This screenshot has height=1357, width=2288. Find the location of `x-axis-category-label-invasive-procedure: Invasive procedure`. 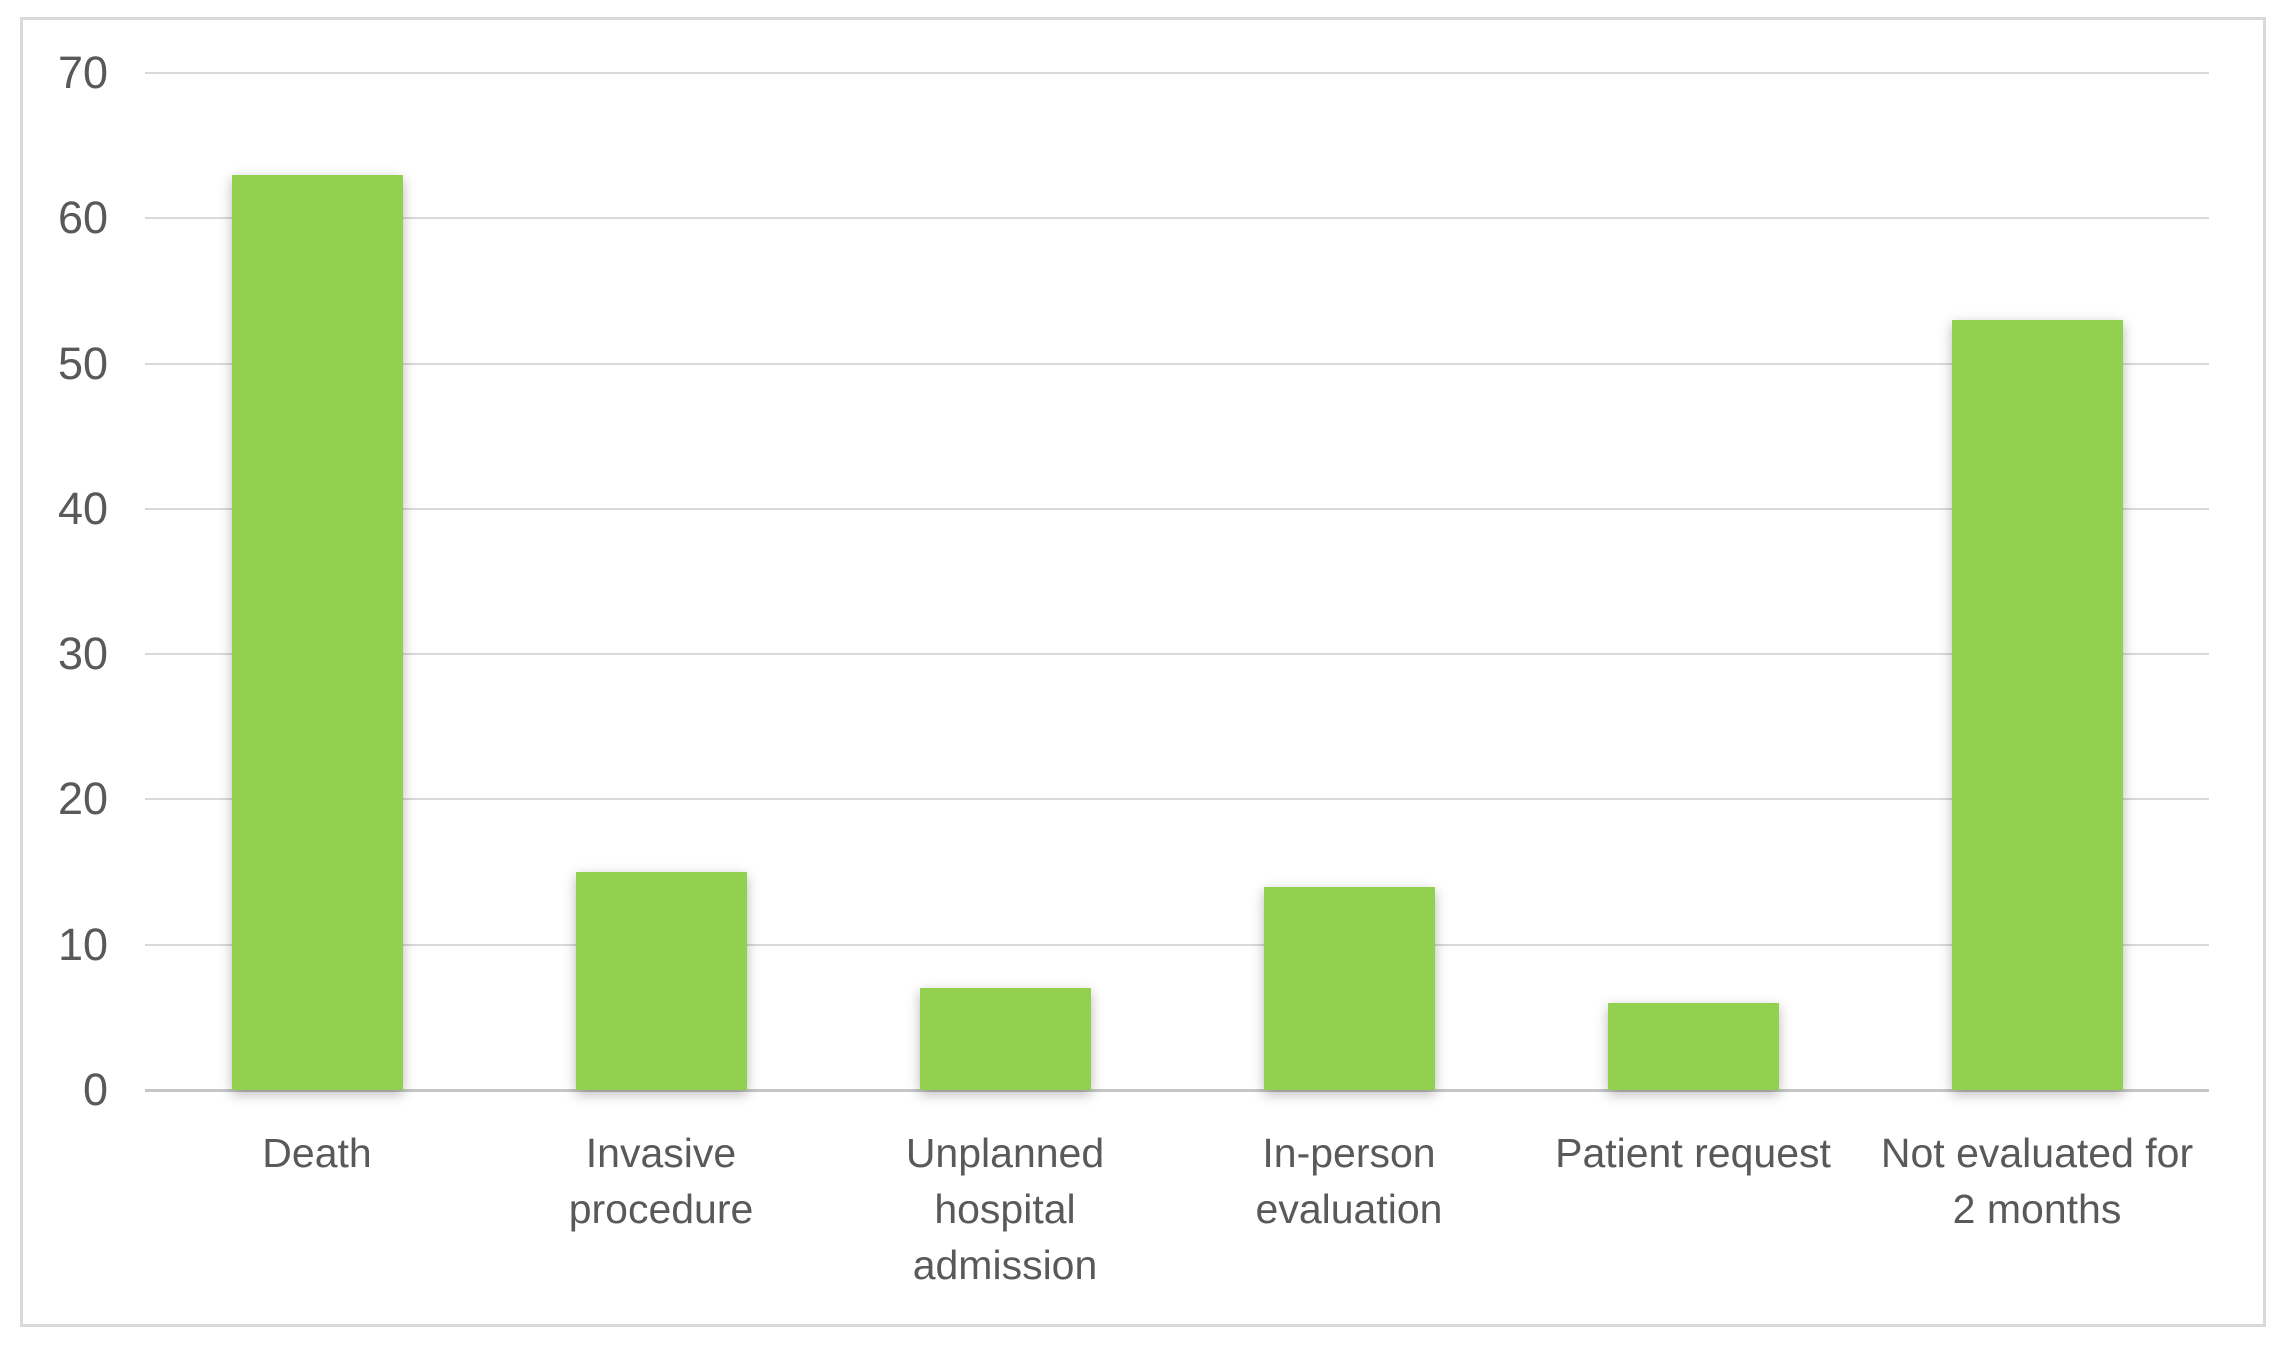

x-axis-category-label-invasive-procedure: Invasive procedure is located at coordinates (661, 1181).